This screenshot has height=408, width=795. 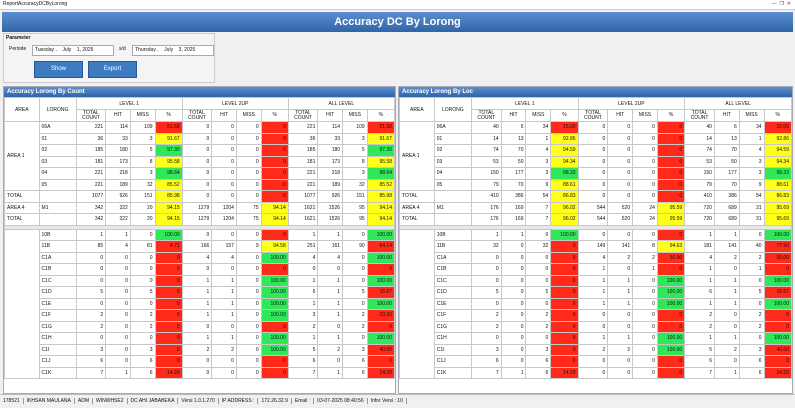 I want to click on data-row: 01 14 13 1 92.86 0 0 0 0 14 13 1 92.86, so click(x=596, y=138).